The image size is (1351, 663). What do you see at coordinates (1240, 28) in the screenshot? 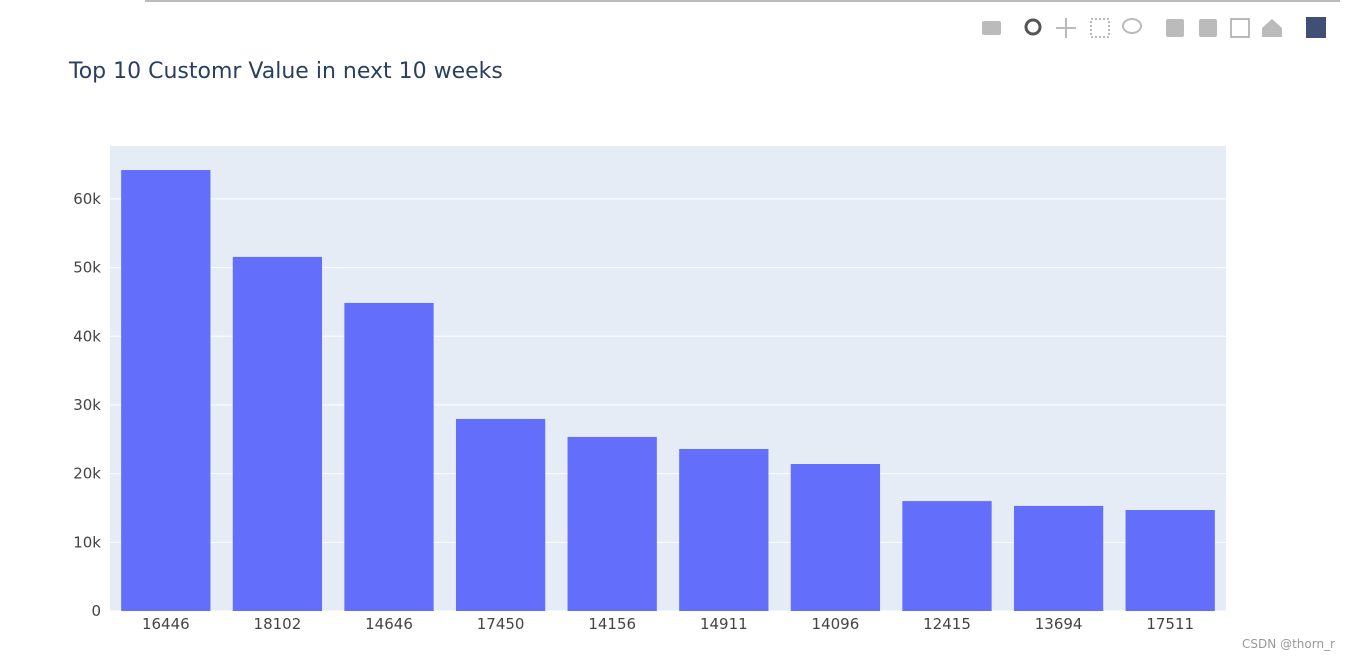
I see `autoscale-icon` at bounding box center [1240, 28].